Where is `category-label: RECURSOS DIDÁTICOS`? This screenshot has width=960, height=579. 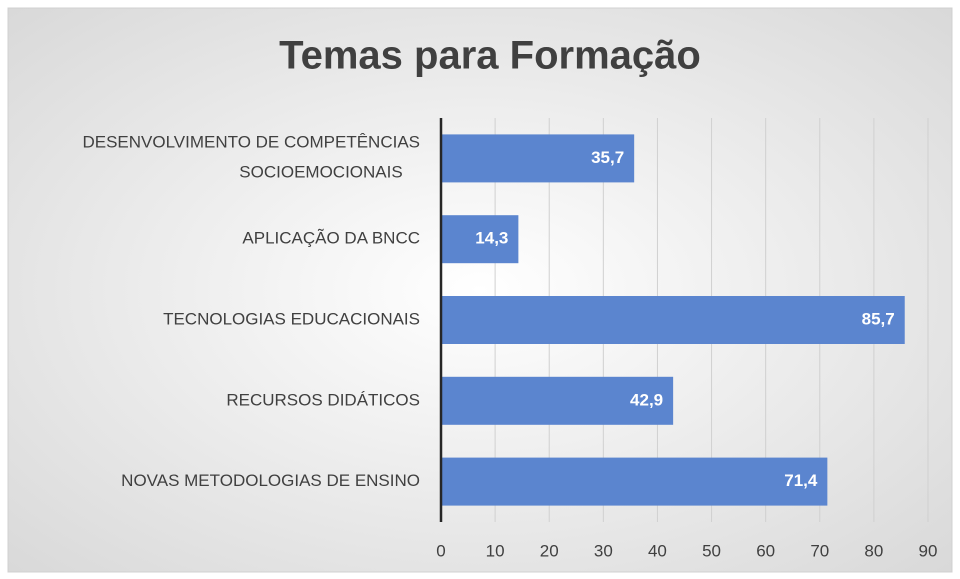 category-label: RECURSOS DIDÁTICOS is located at coordinates (323, 399).